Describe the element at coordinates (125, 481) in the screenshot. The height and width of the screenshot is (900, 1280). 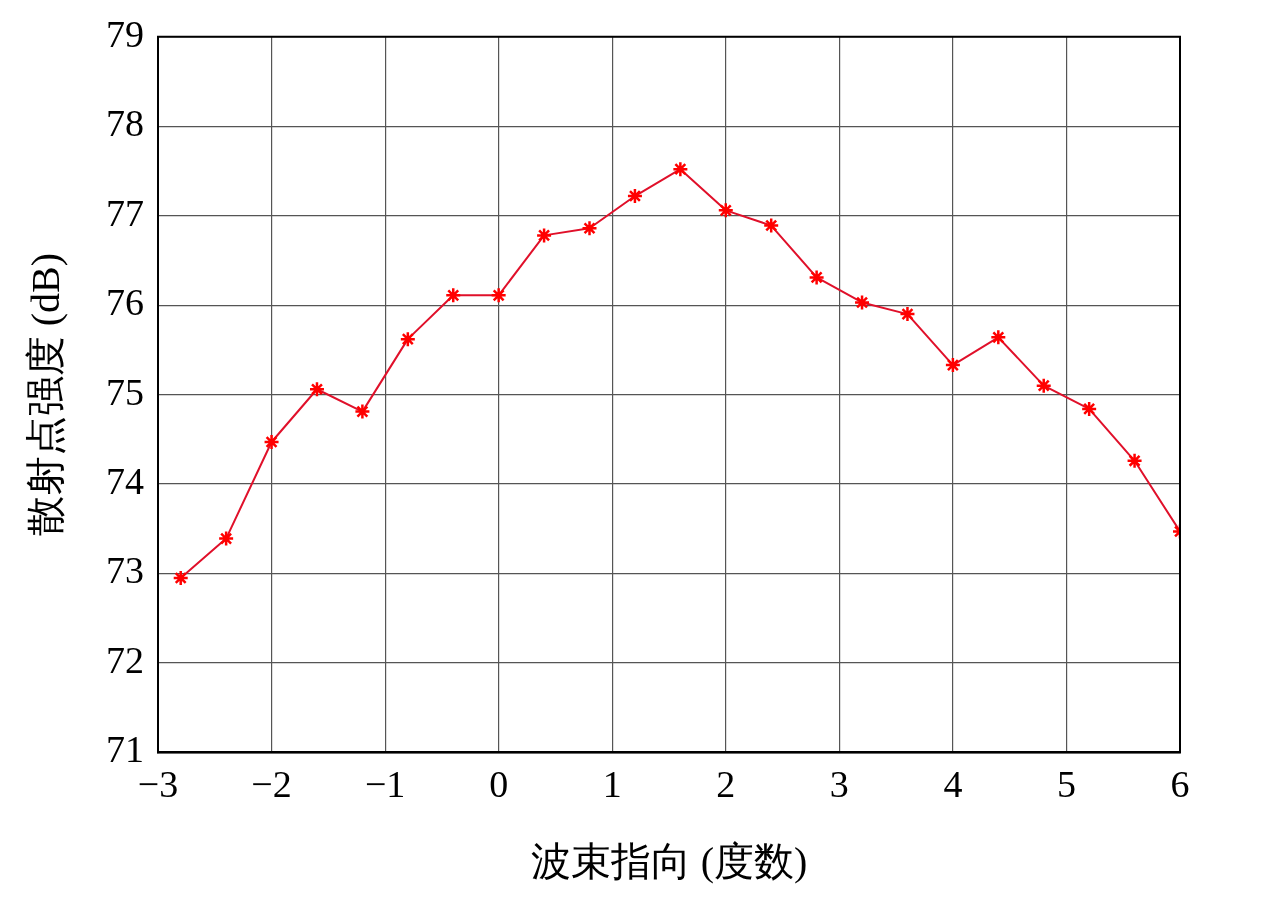
I see `y-tick-label: 74` at that location.